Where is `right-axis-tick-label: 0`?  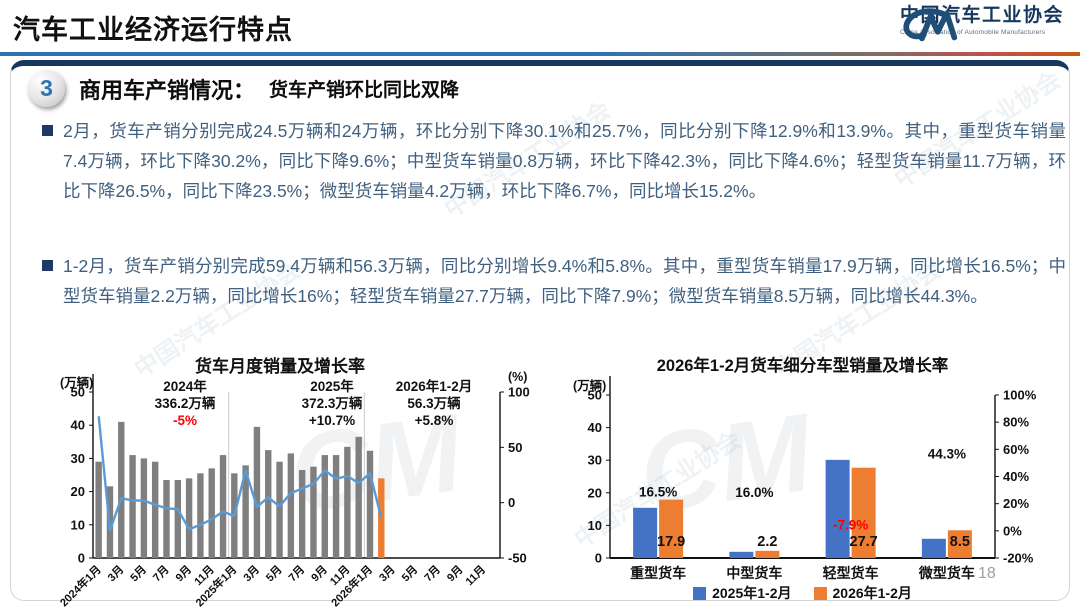 right-axis-tick-label: 0 is located at coordinates (511, 502).